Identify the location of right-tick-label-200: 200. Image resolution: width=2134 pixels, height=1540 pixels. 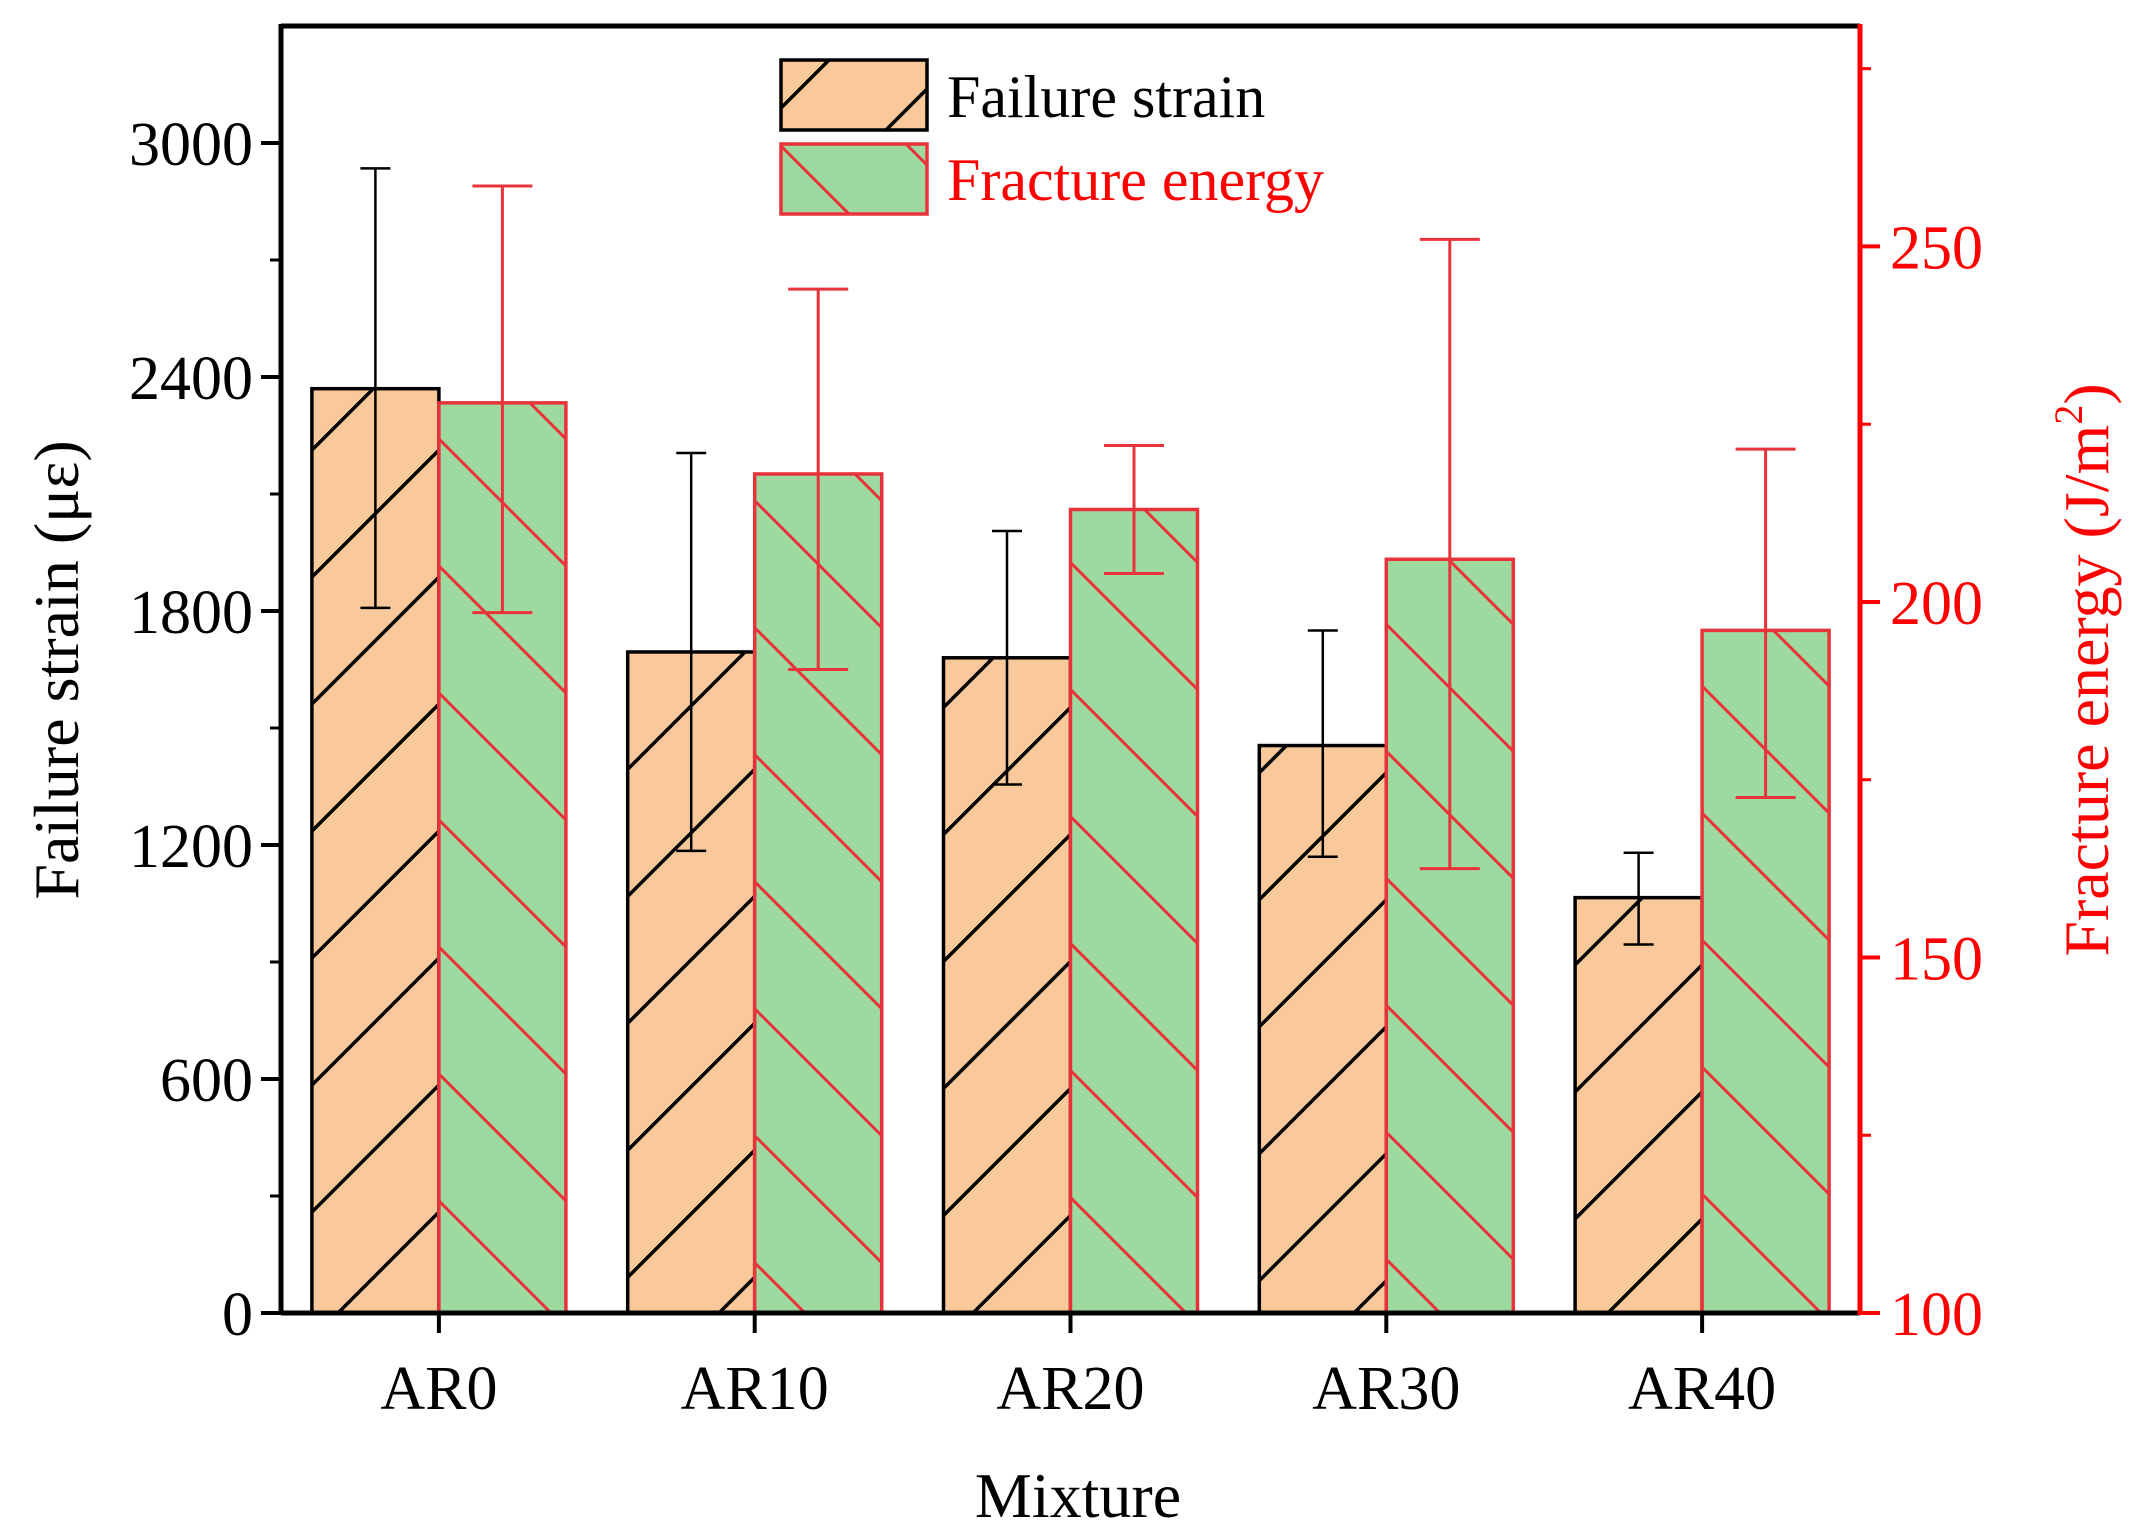
(1936, 604).